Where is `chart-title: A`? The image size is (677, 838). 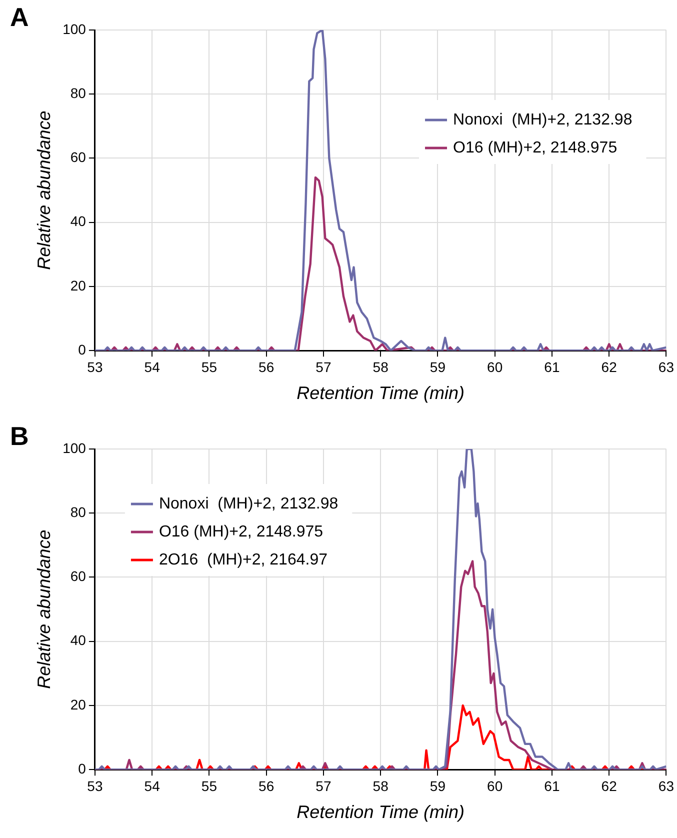 chart-title: A is located at coordinates (19, 17).